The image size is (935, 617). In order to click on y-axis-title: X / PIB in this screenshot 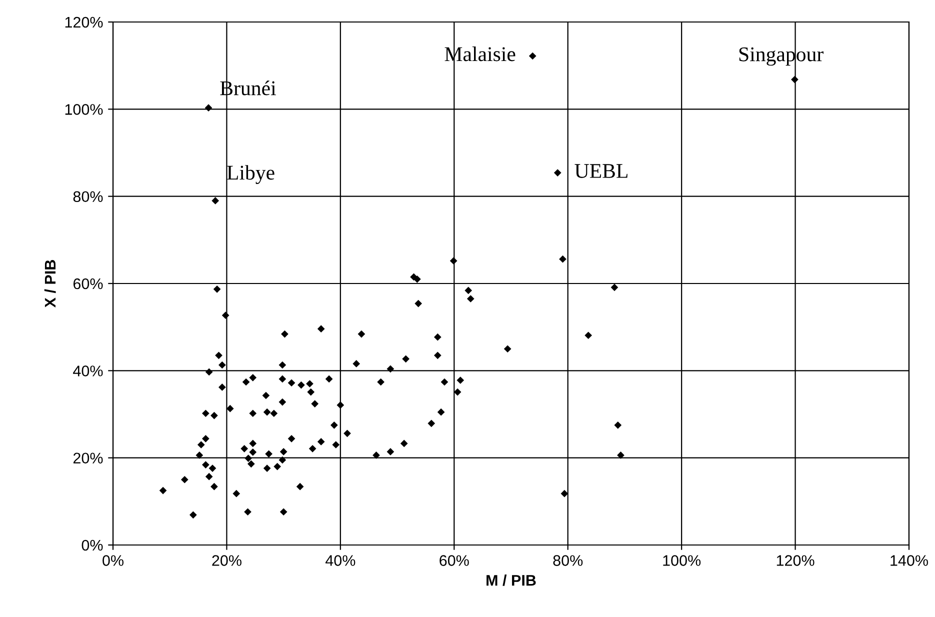, I will do `click(50, 284)`.